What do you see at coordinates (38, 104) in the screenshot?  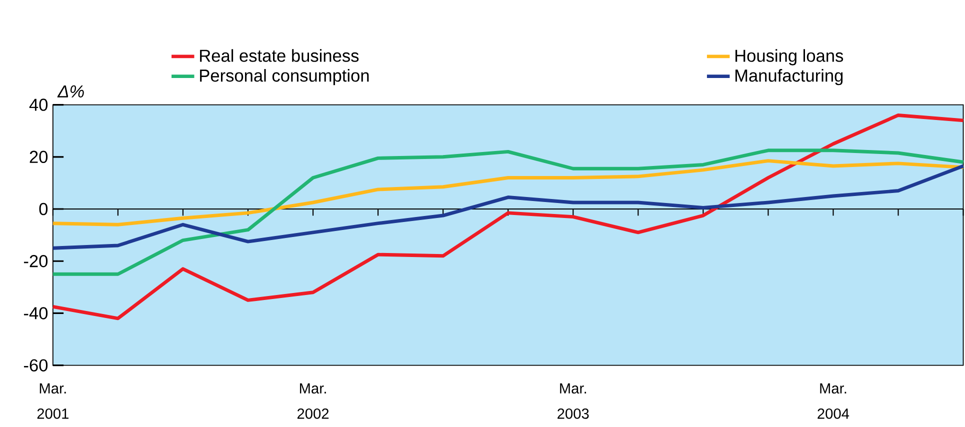 I see `y-tick-label: 40` at bounding box center [38, 104].